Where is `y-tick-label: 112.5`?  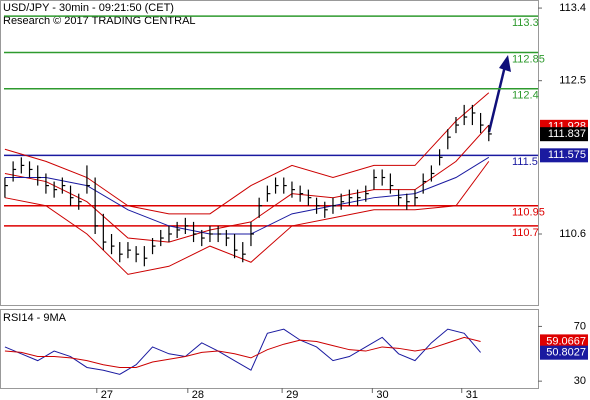
y-tick-label: 112.5 is located at coordinates (572, 81).